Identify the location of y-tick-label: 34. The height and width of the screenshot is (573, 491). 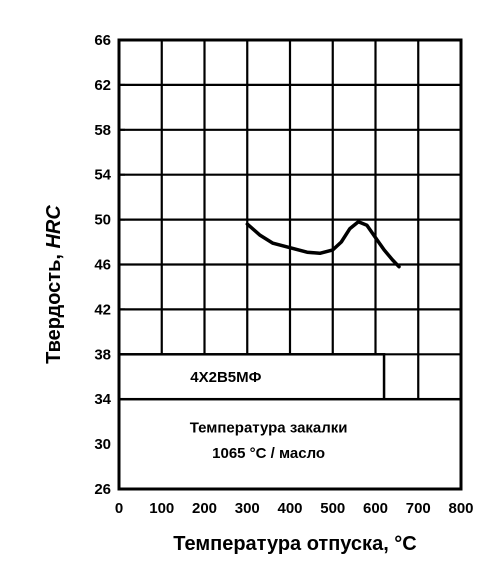
(102, 399).